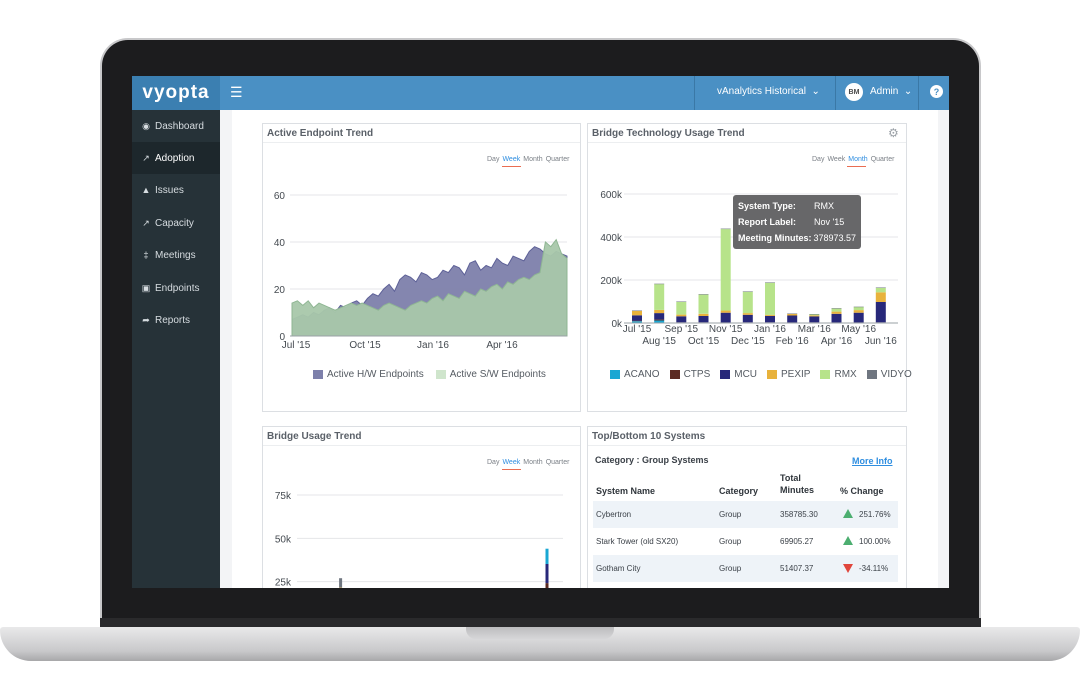 This screenshot has height=700, width=1080. I want to click on selected-period-underline, so click(511, 469).